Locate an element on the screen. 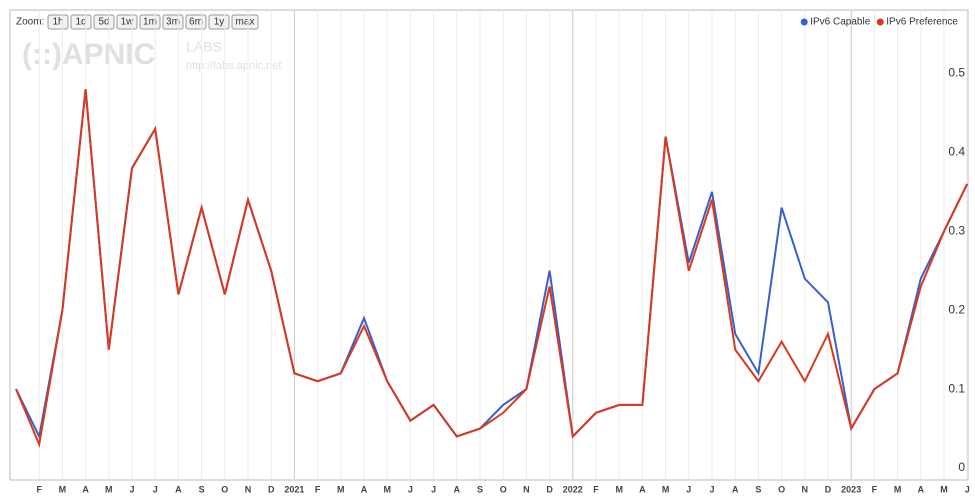 This screenshot has width=975, height=496. zoom-button-label: 1h is located at coordinates (57, 22).